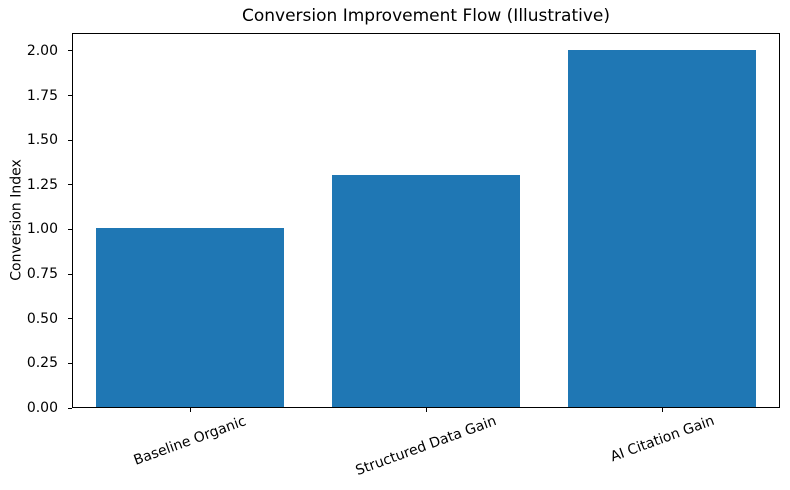 The image size is (790, 490). I want to click on x-tick-label: AI Citation Gain, so click(662, 439).